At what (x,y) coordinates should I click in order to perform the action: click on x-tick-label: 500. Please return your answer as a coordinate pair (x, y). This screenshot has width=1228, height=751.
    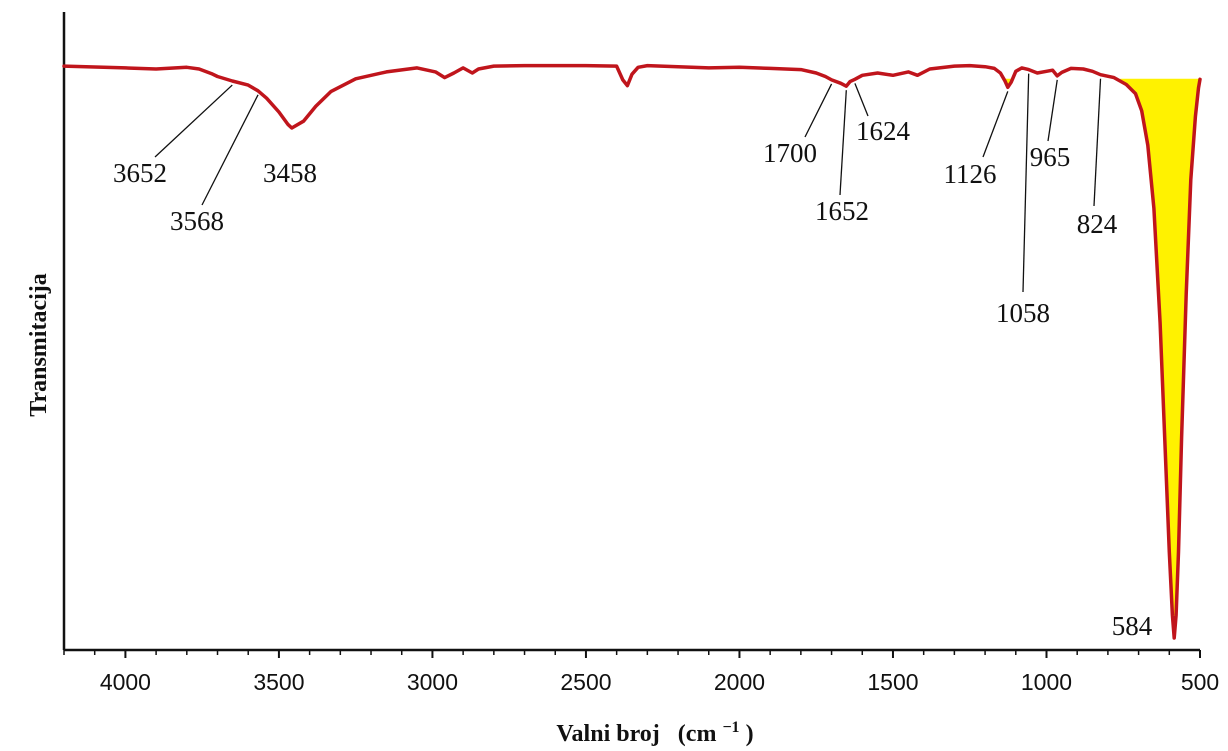
    Looking at the image, I should click on (1200, 682).